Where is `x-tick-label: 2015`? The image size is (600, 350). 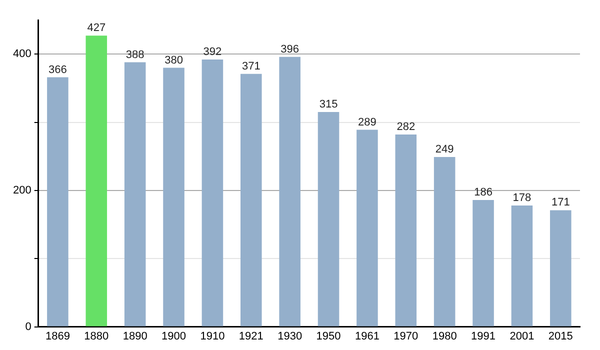
x-tick-label: 2015 is located at coordinates (560, 336).